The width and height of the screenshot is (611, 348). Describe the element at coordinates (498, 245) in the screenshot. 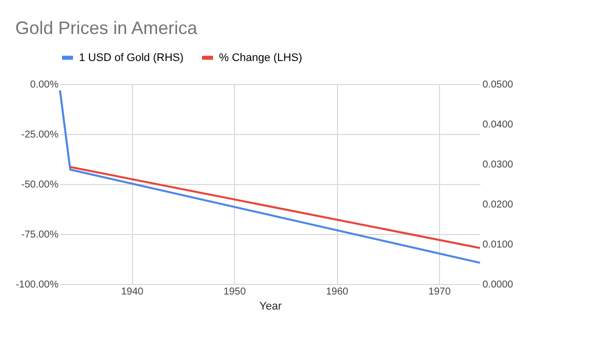

I see `y2-tick-label: 0.0100` at that location.